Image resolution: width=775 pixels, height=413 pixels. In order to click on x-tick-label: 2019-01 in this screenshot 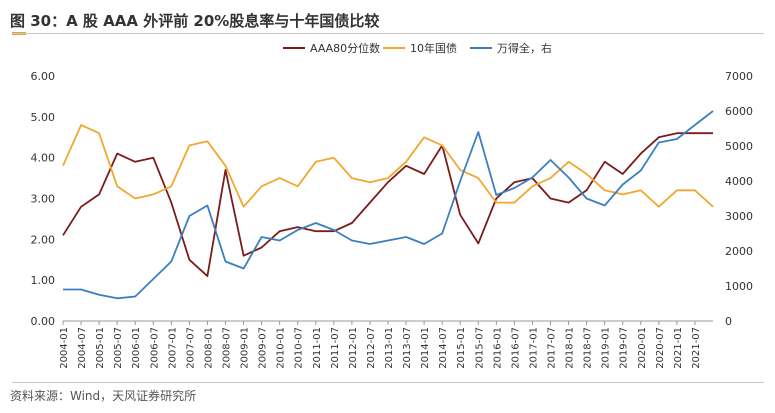, I will do `click(606, 348)`.